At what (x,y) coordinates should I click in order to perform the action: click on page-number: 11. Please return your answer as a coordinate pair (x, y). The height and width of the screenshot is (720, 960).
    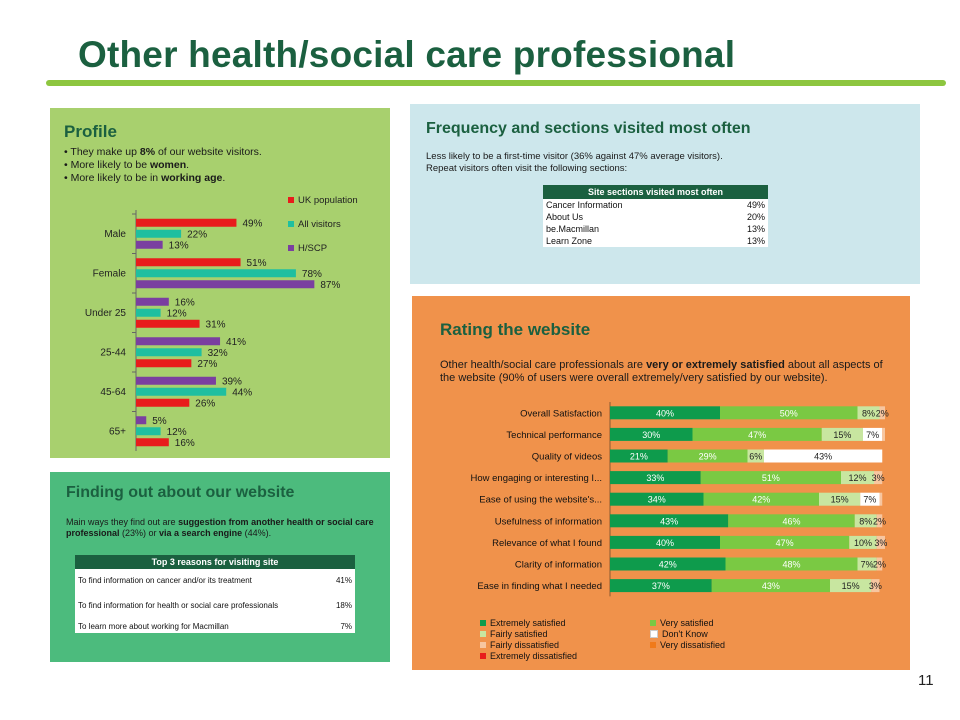
    Looking at the image, I should click on (926, 680).